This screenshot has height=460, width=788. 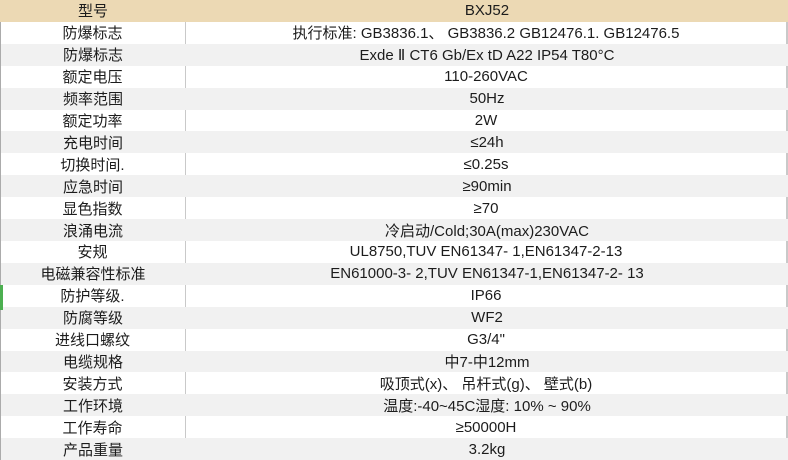 What do you see at coordinates (487, 55) in the screenshot?
I see `row-value-cell: Exde Ⅱ CT6 Gb/Ex tD A22 IP54 T80°C` at bounding box center [487, 55].